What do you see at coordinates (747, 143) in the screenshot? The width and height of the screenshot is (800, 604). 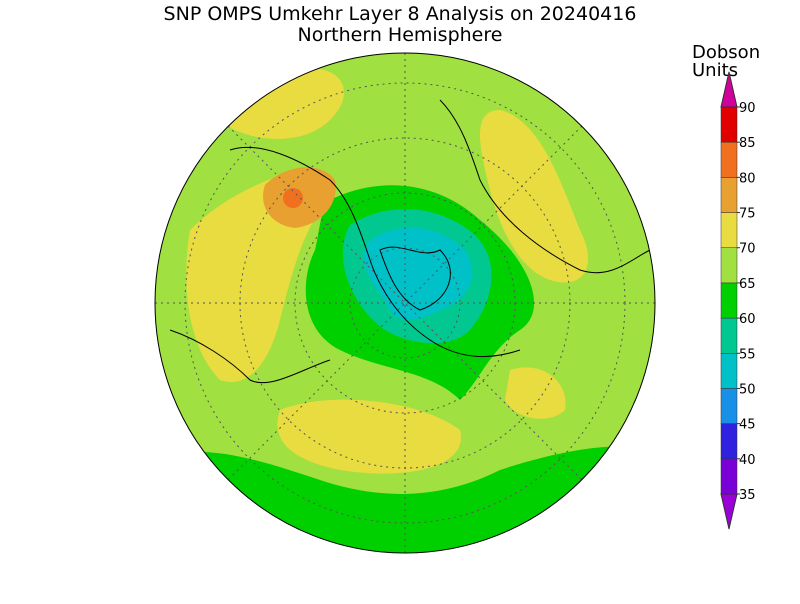 I see `colorbar-tick-label: 85` at bounding box center [747, 143].